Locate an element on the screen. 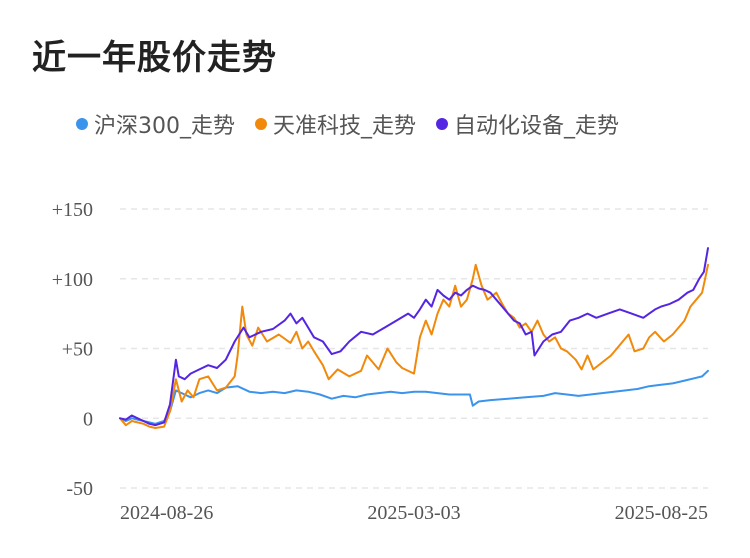  legend: 沪深300_走势 天准科技_走势 自动化设备_走势 is located at coordinates (357, 124).